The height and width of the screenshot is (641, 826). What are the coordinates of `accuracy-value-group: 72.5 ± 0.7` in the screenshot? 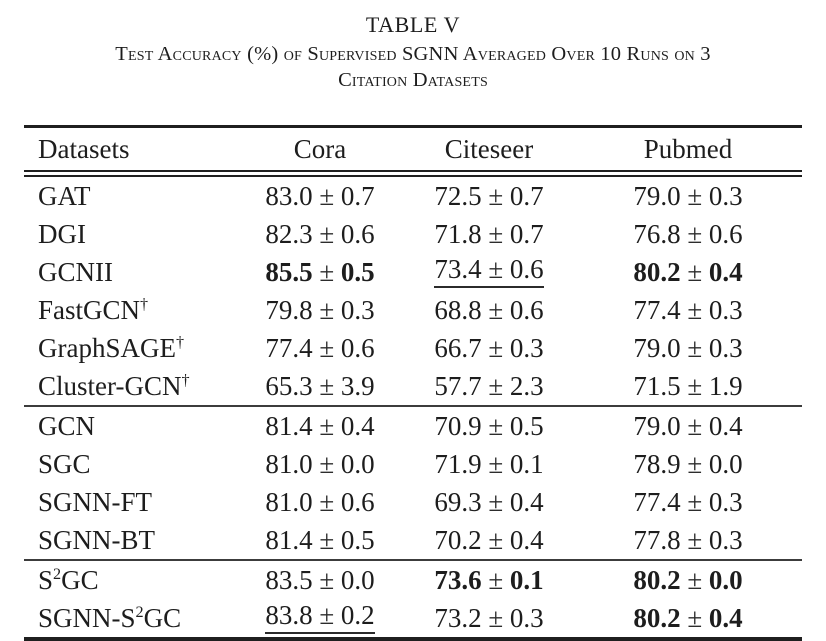 It's located at (489, 195).